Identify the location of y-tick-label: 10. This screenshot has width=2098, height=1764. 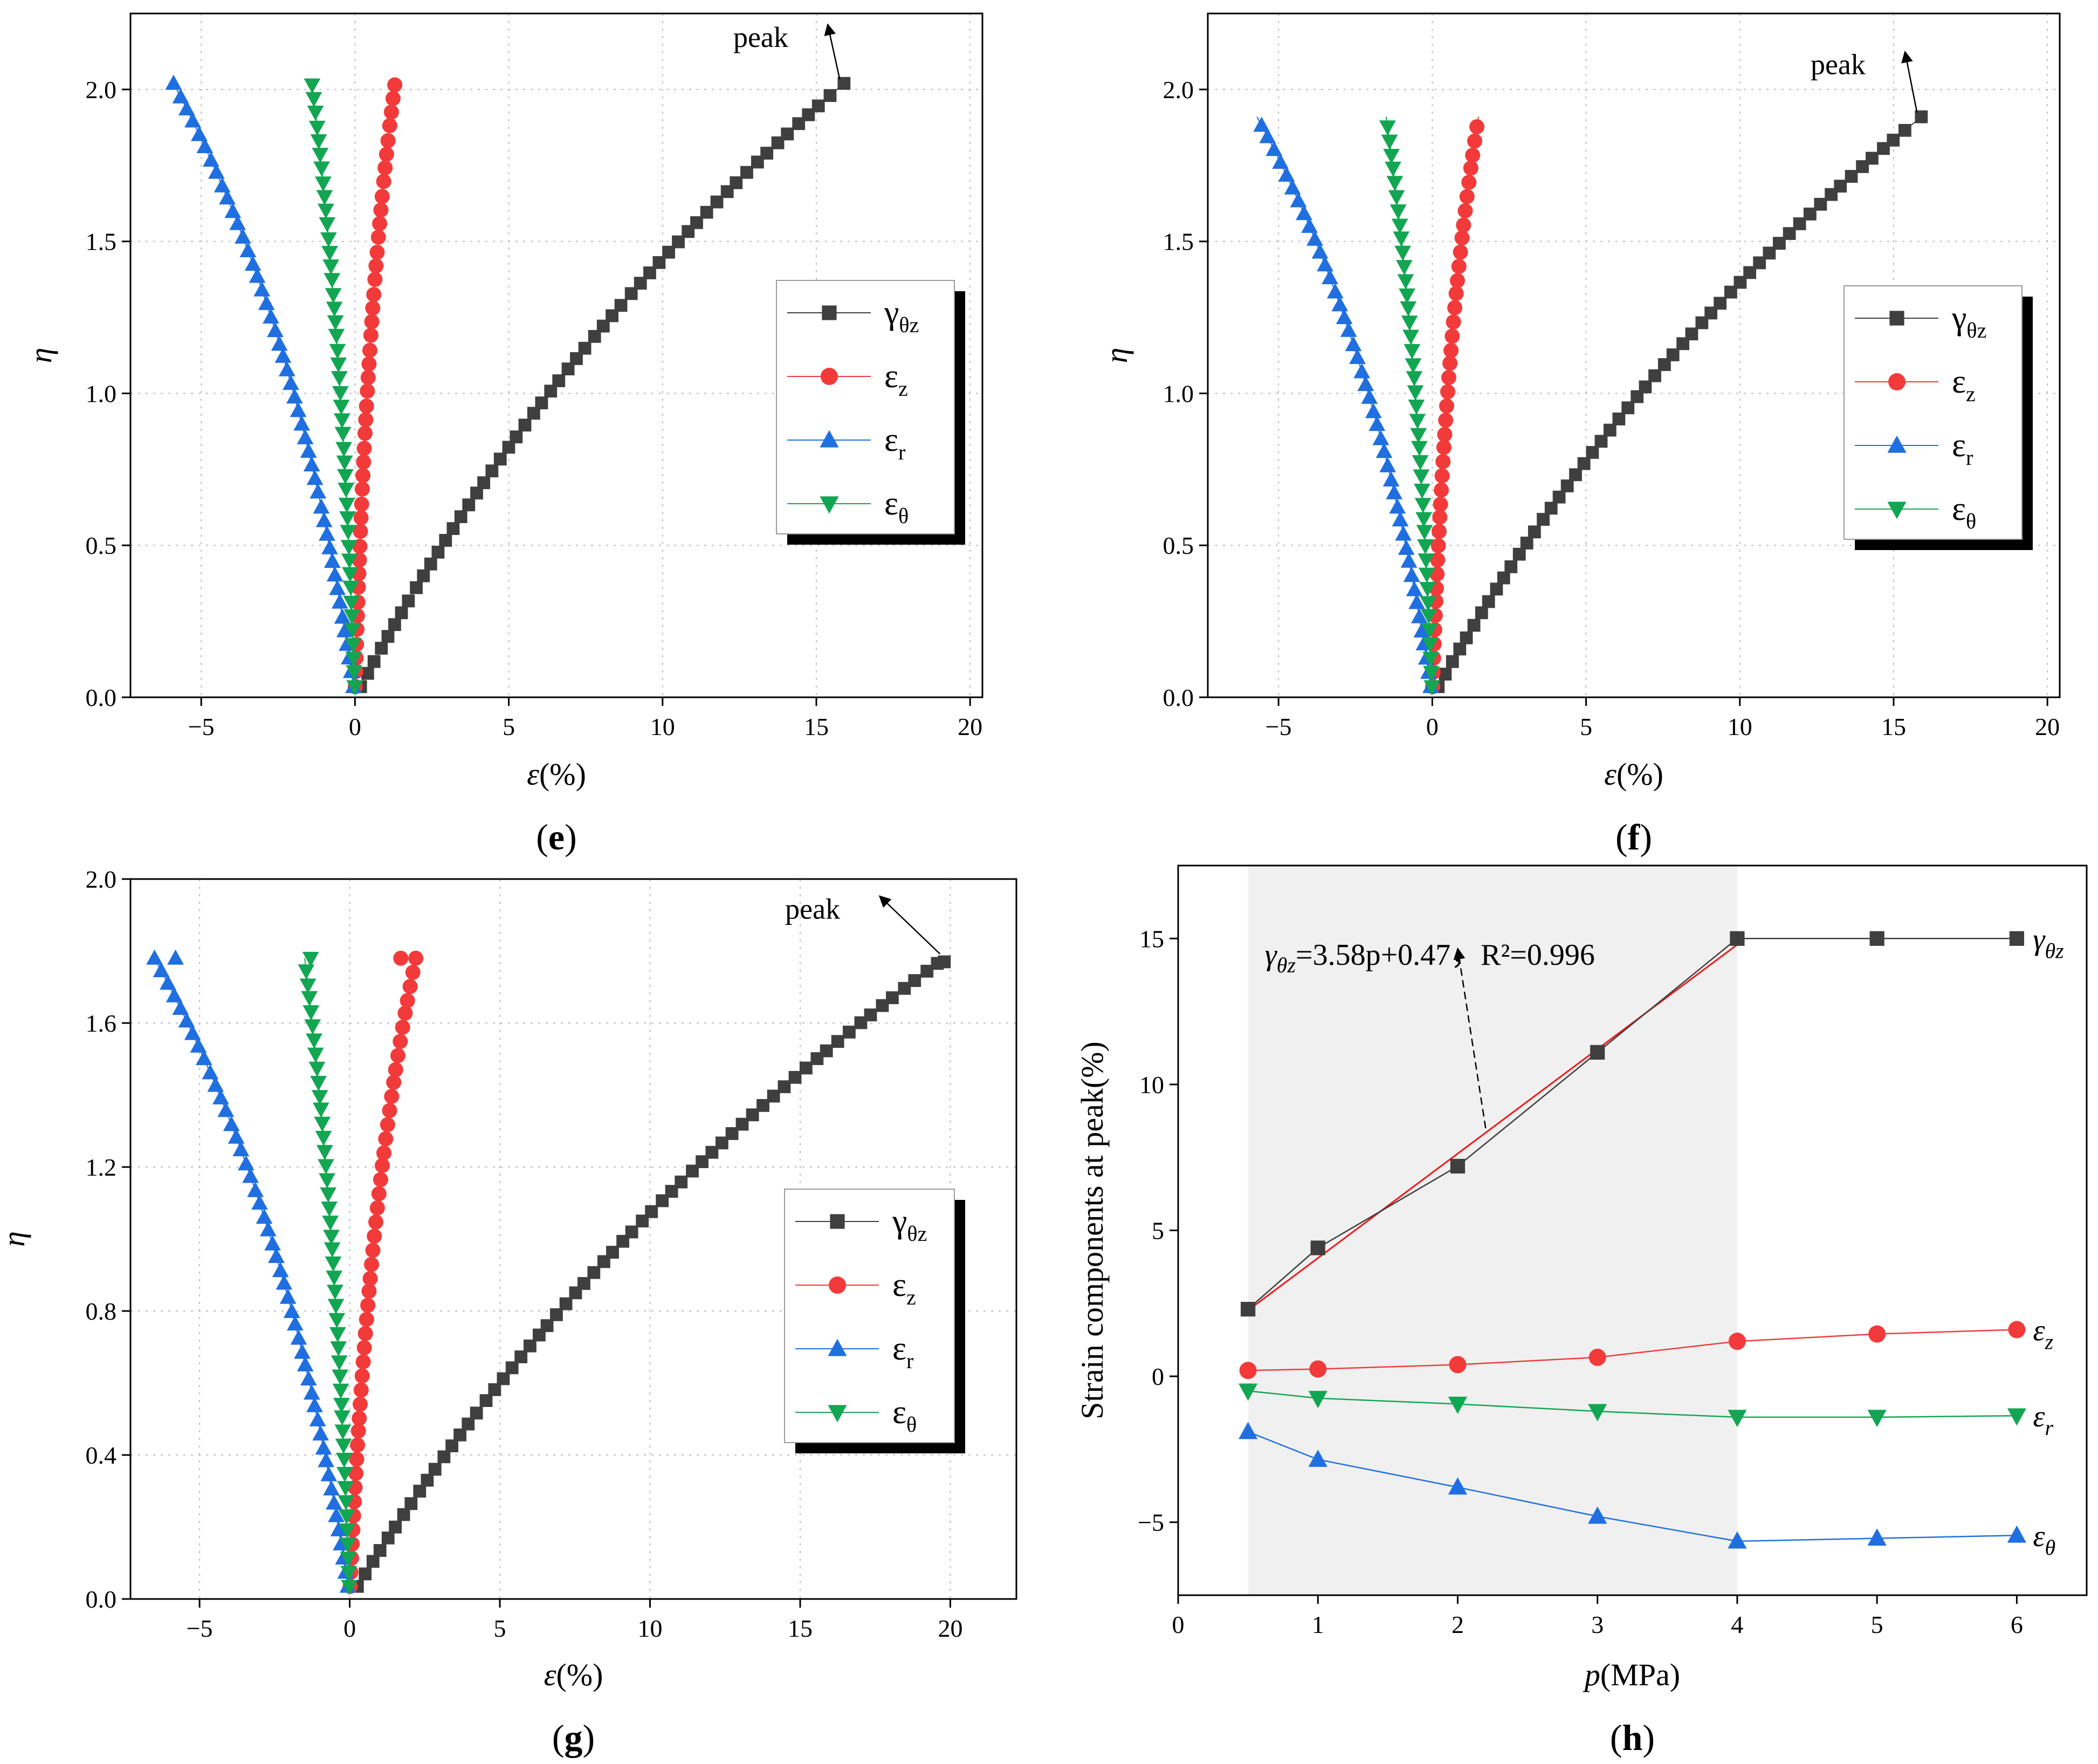
(1151, 1085).